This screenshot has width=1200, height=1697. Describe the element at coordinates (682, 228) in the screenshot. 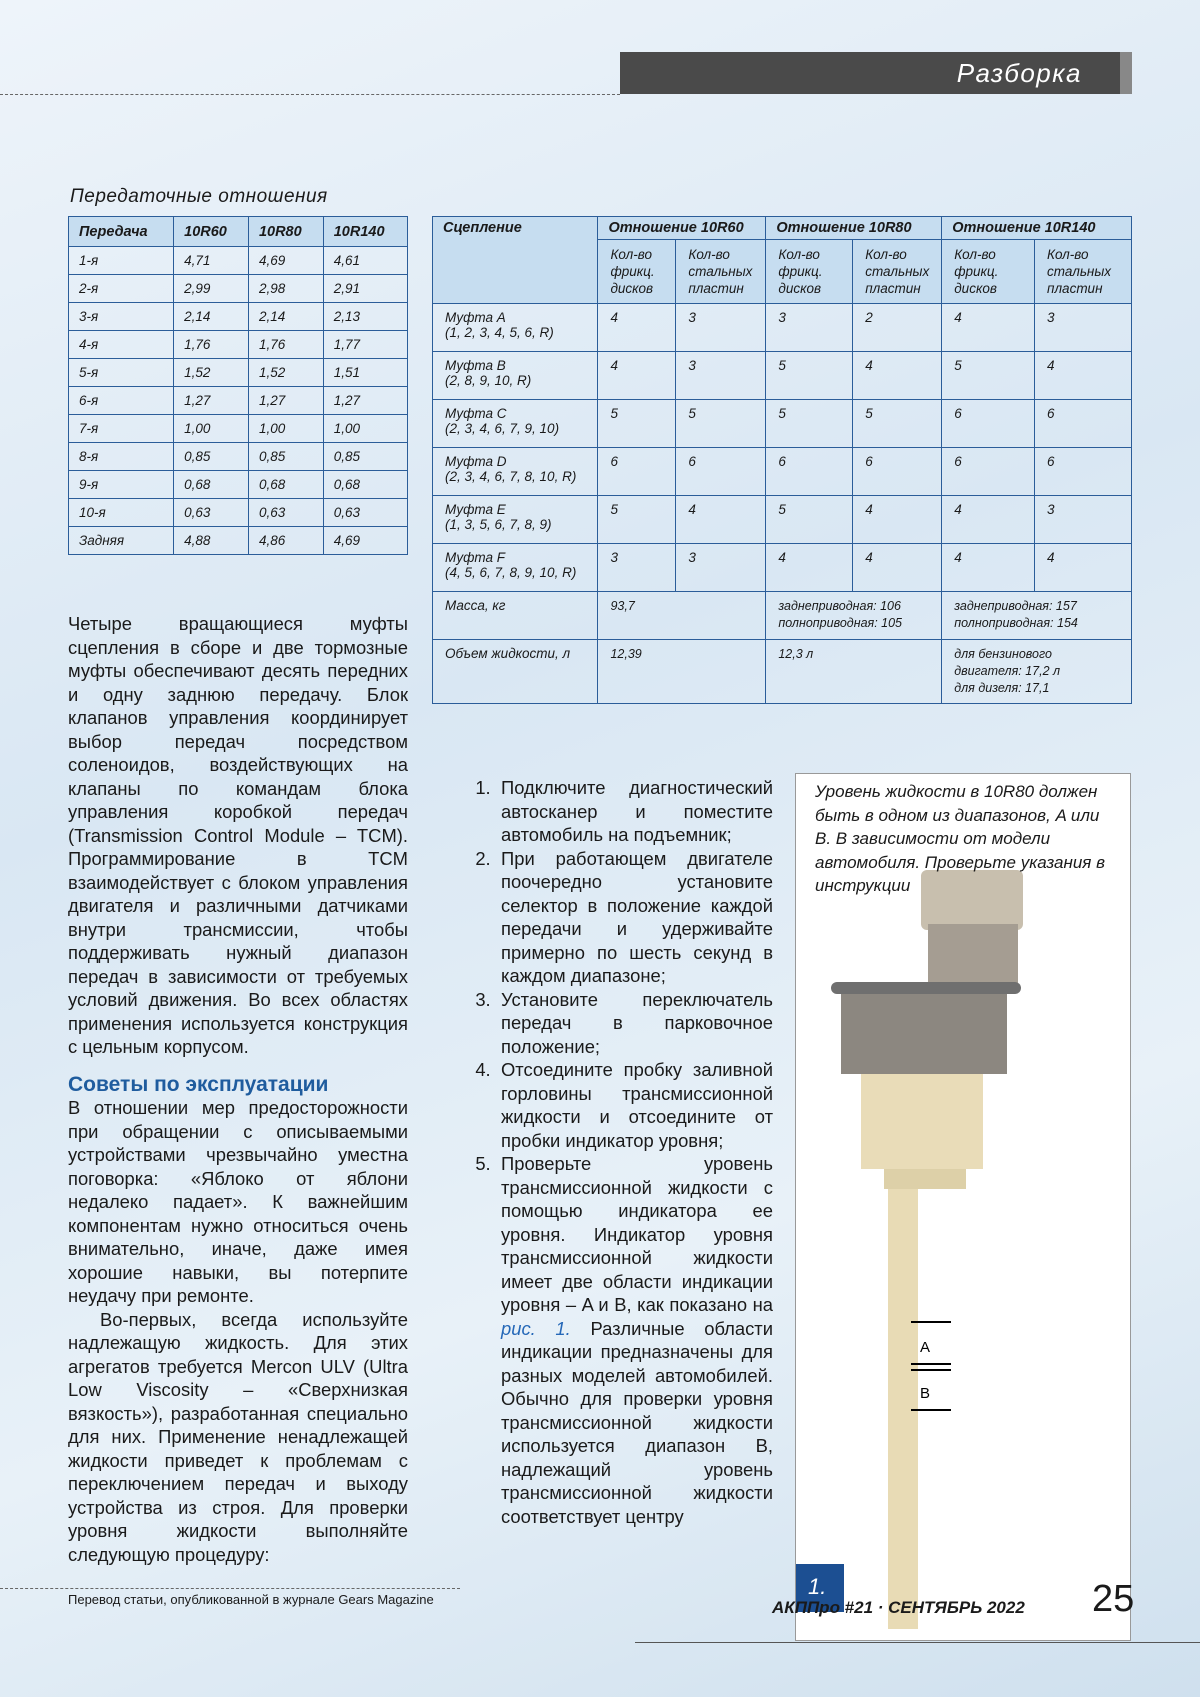

I see `header-cell: Отношение 10R60` at that location.